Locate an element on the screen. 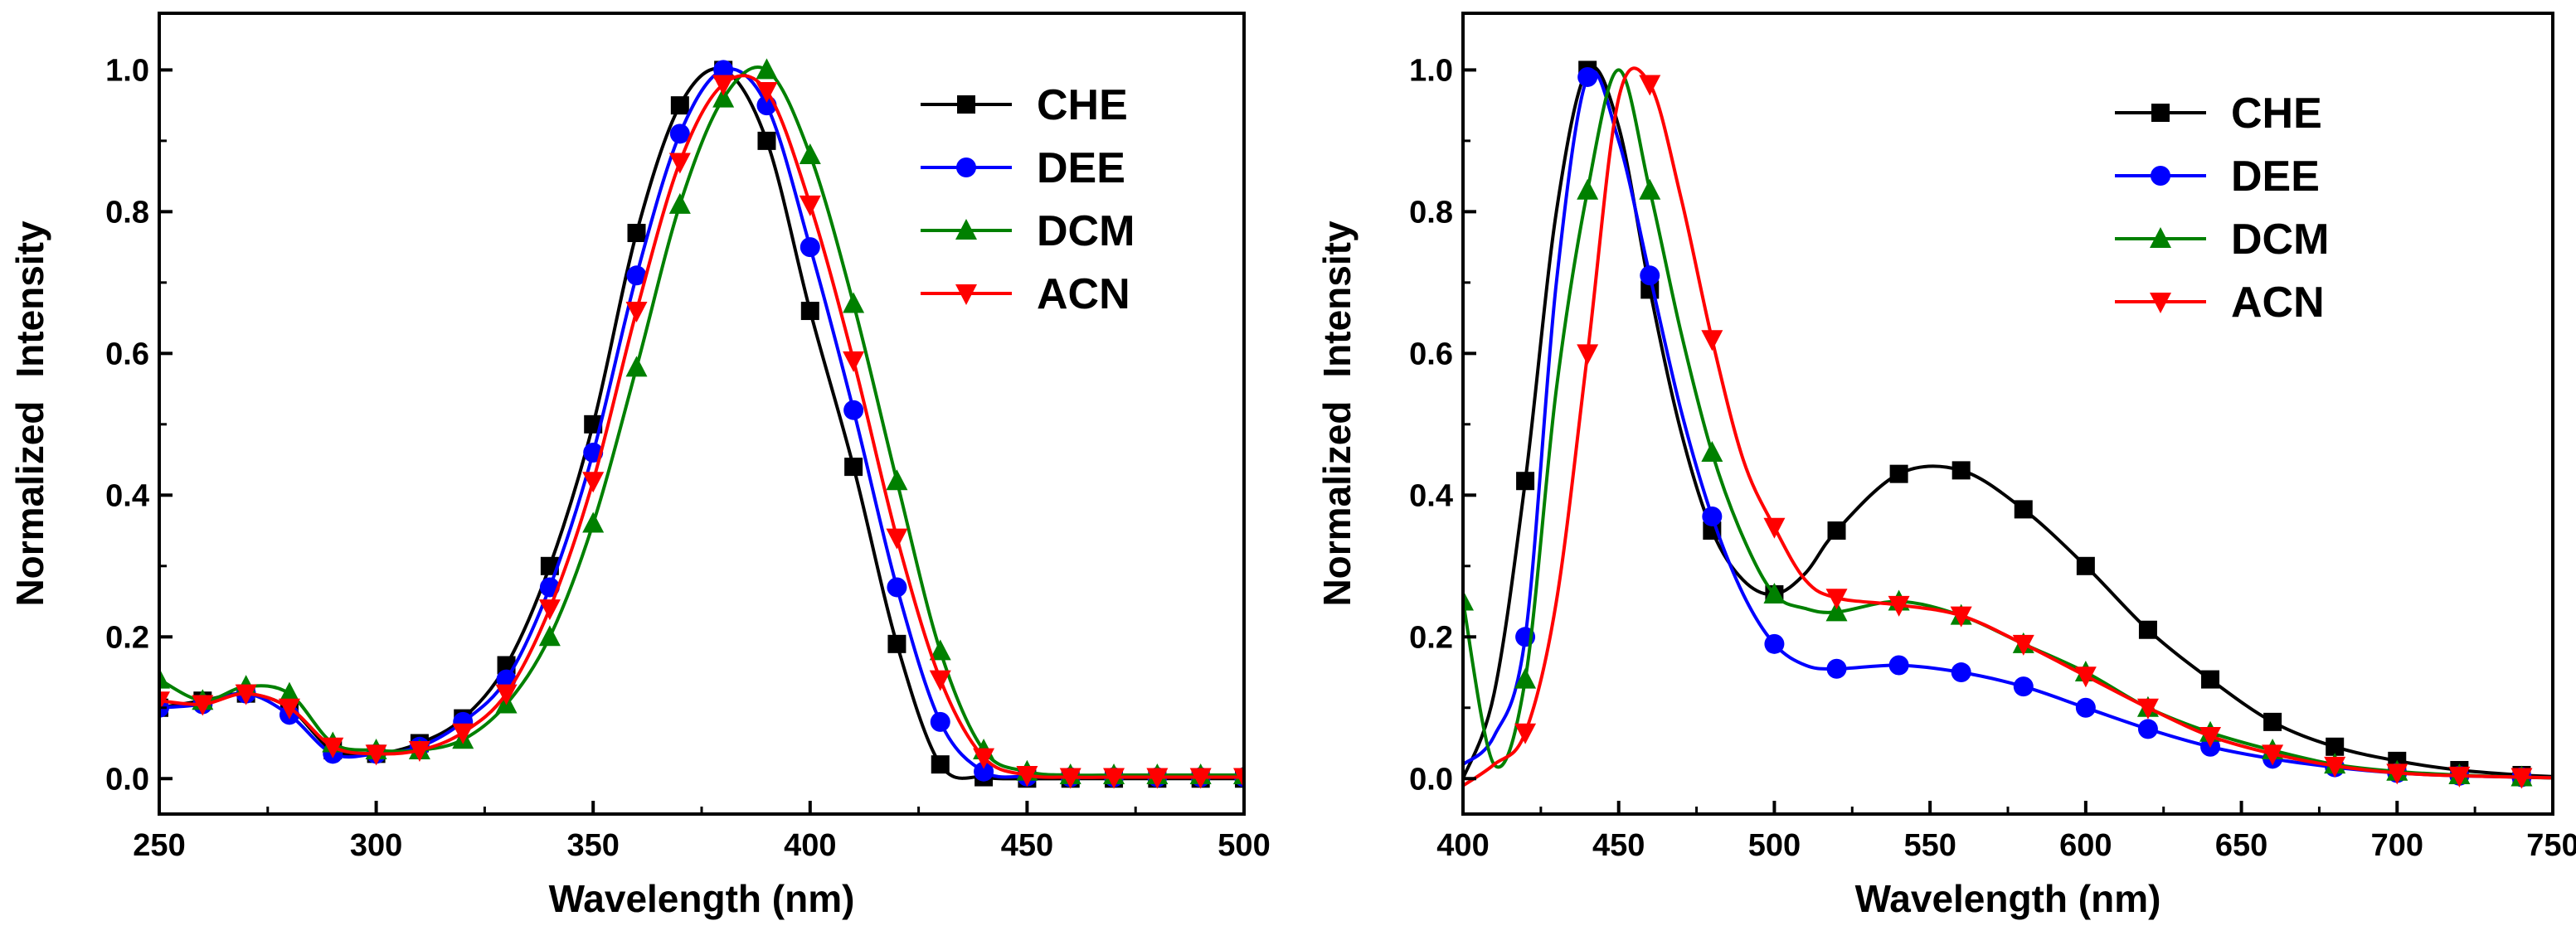 The width and height of the screenshot is (2576, 950). y-tick-label: 0.8 is located at coordinates (127, 212).